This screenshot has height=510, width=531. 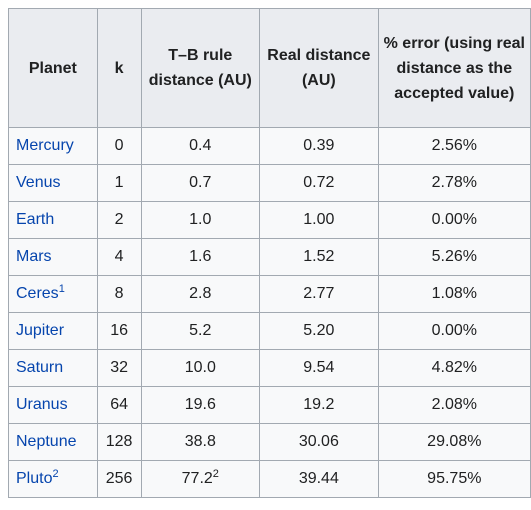 What do you see at coordinates (34, 256) in the screenshot?
I see `planet-name: Mars` at bounding box center [34, 256].